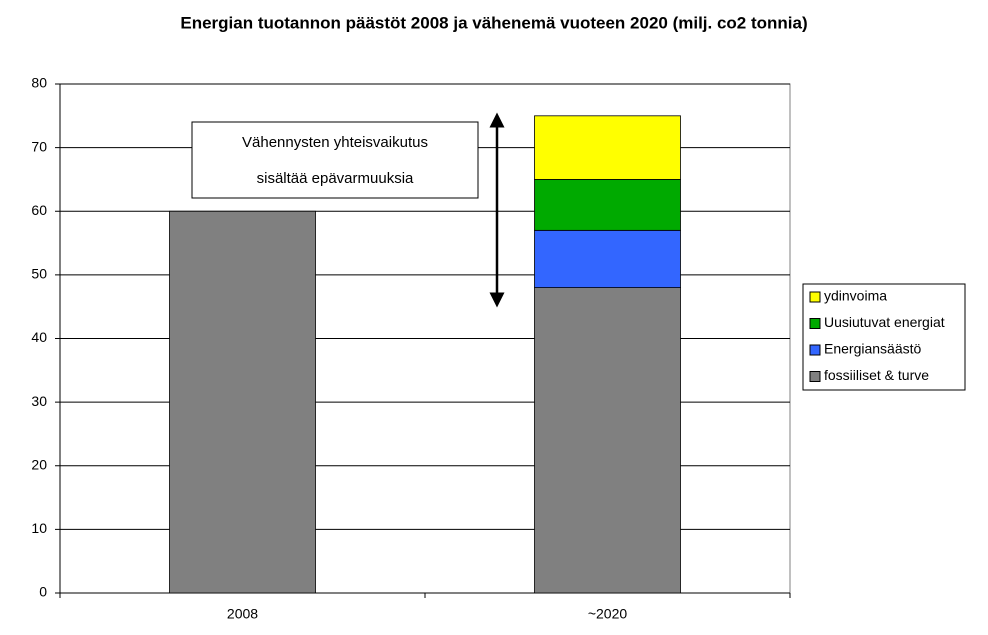  I want to click on y-tick-label: 80, so click(39, 83).